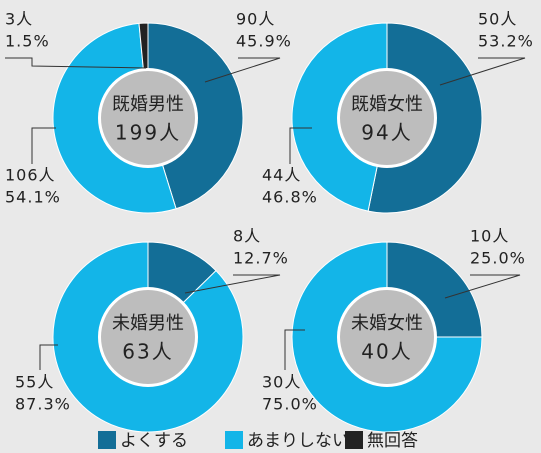 The image size is (541, 453). I want to click on percent-label: 53.2%, so click(506, 41).